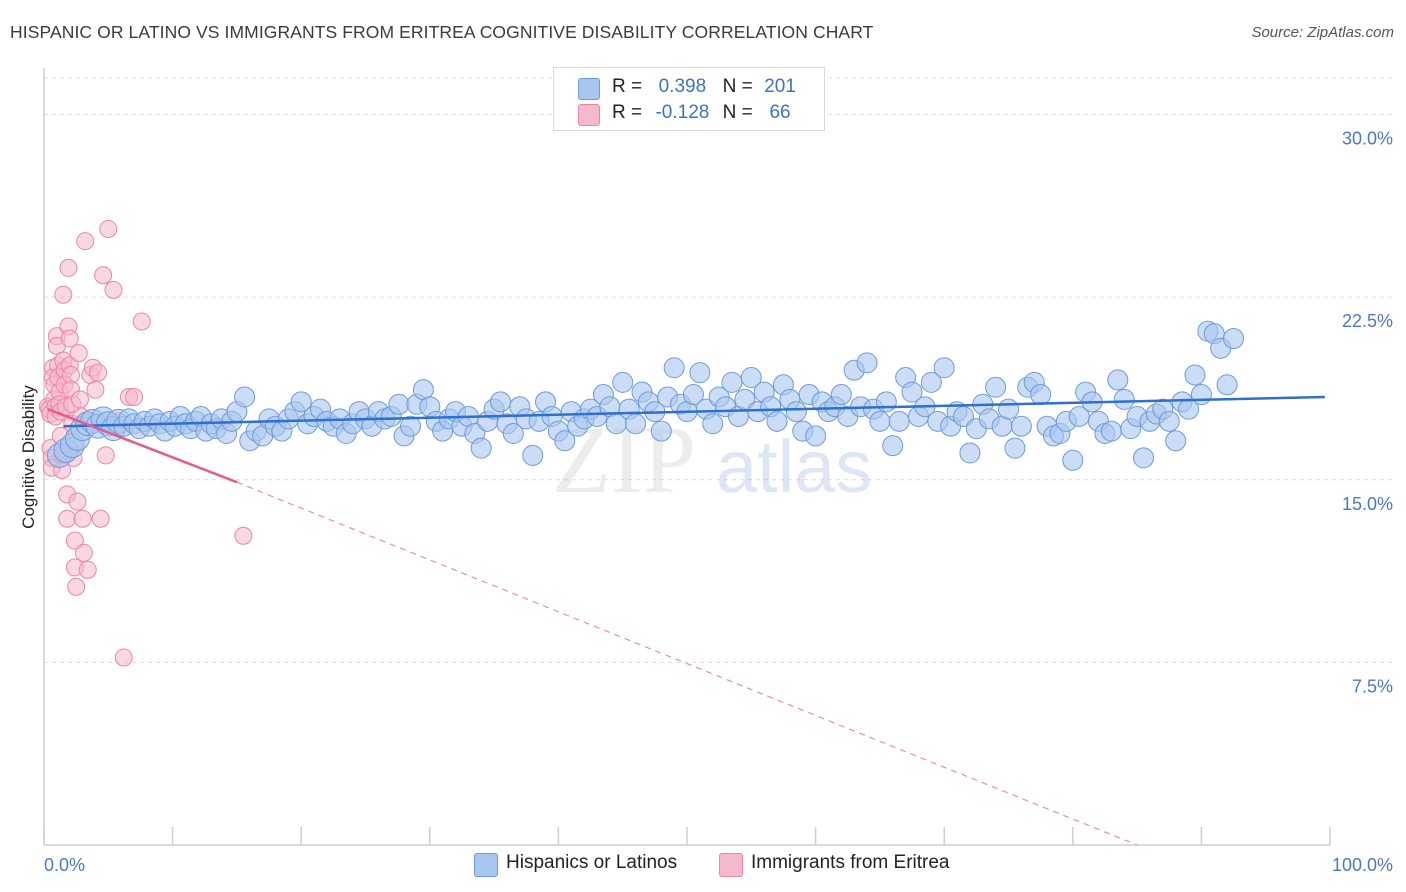 The image size is (1406, 892). What do you see at coordinates (1322, 32) in the screenshot?
I see `source-label: Source: ZipAtlas.com` at bounding box center [1322, 32].